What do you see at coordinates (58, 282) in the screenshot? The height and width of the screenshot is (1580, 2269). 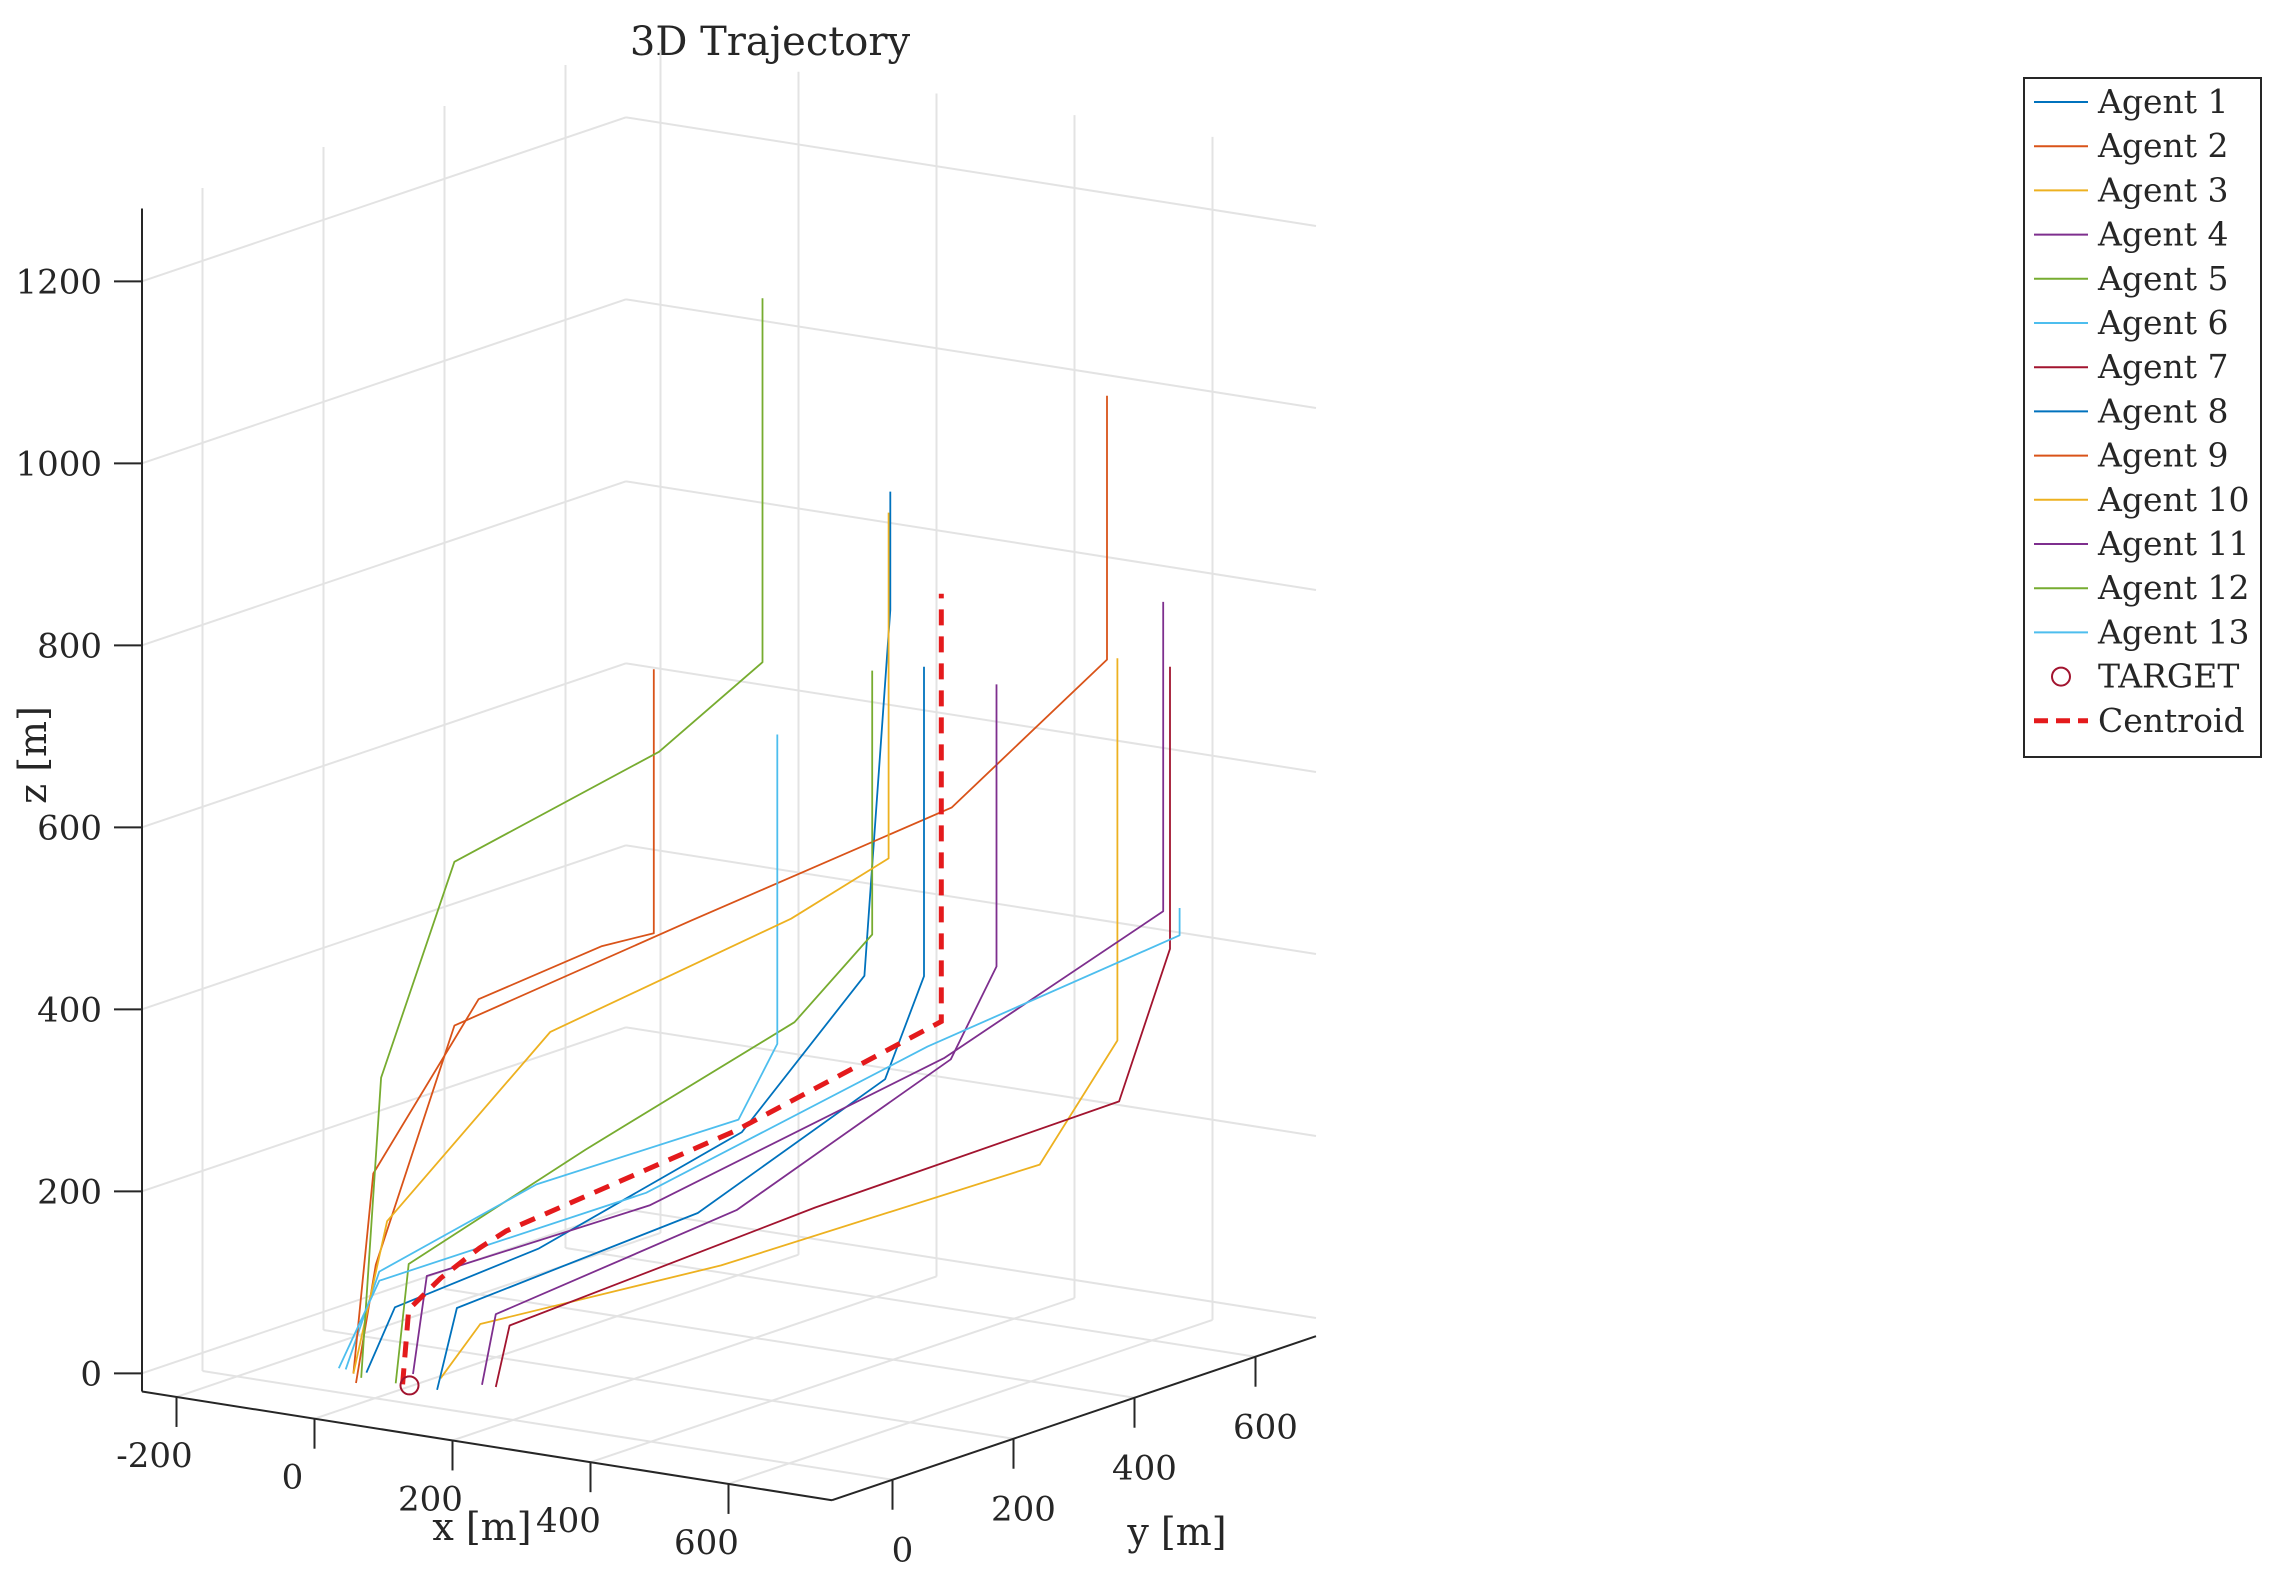 I see `z-tick-label: 1200` at bounding box center [58, 282].